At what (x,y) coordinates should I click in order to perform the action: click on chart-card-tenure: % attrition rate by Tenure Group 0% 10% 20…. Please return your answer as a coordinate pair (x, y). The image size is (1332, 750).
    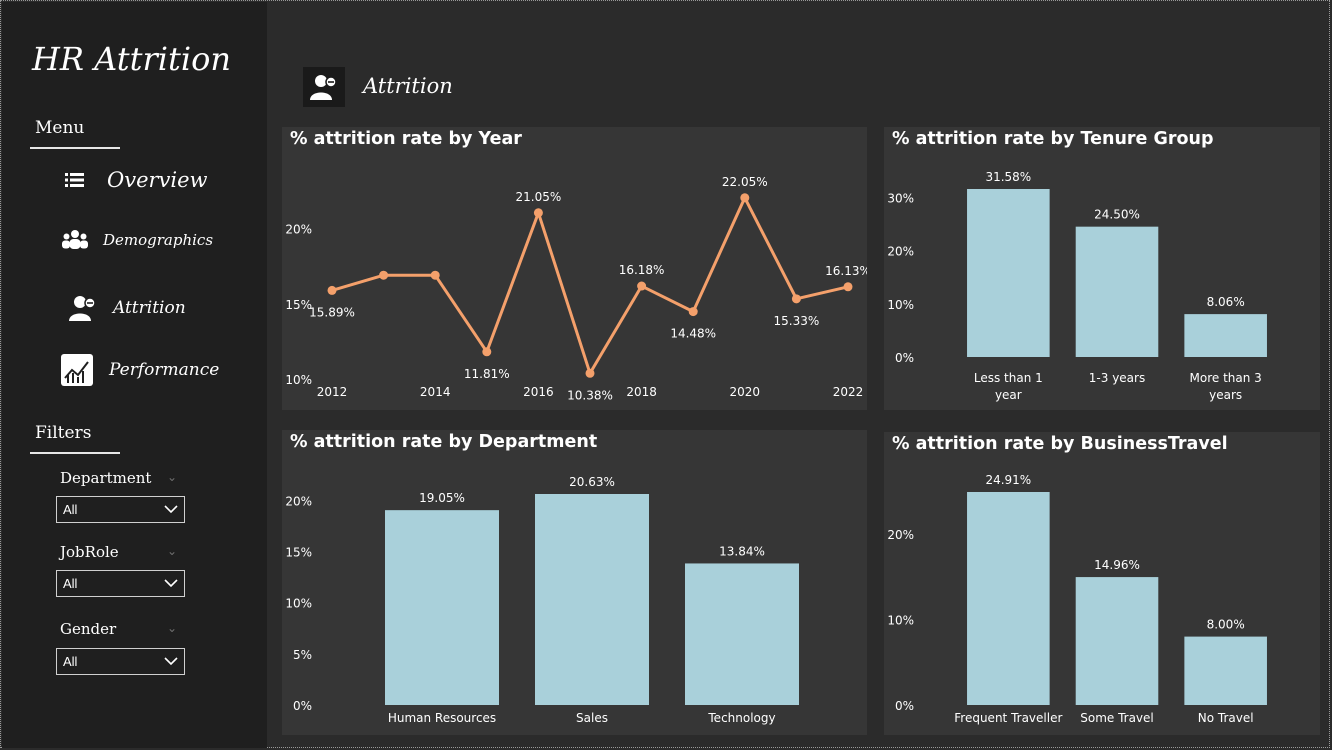
    Looking at the image, I should click on (1102, 268).